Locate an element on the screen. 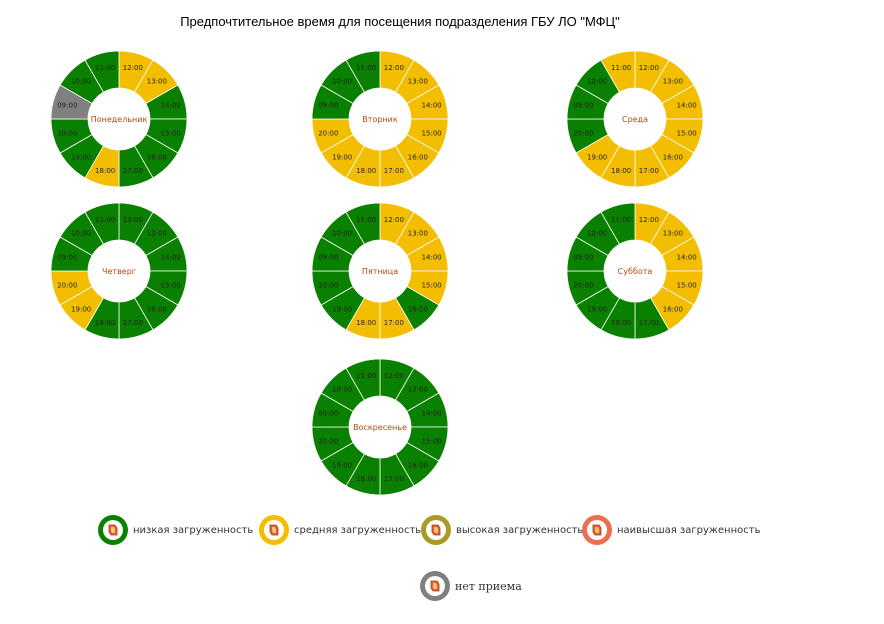 This screenshot has width=884, height=624. day-label: Среда is located at coordinates (635, 119).